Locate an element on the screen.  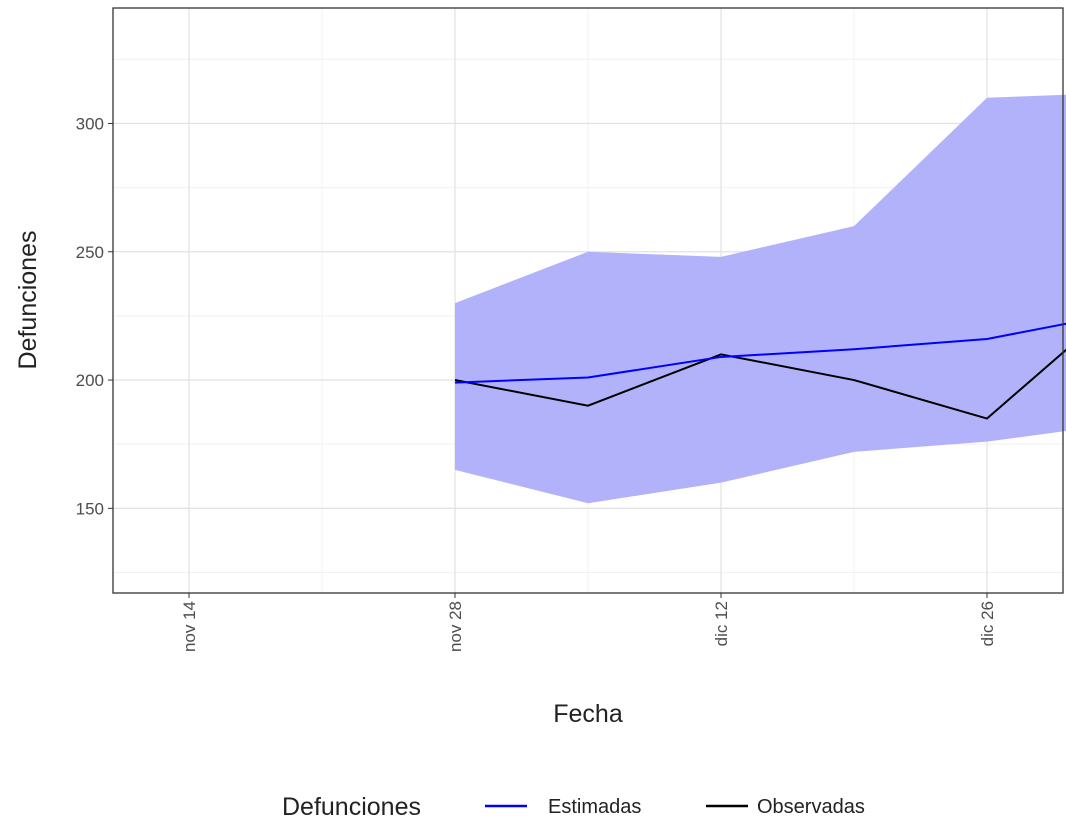
x-tick-label: nov 28 is located at coordinates (455, 626).